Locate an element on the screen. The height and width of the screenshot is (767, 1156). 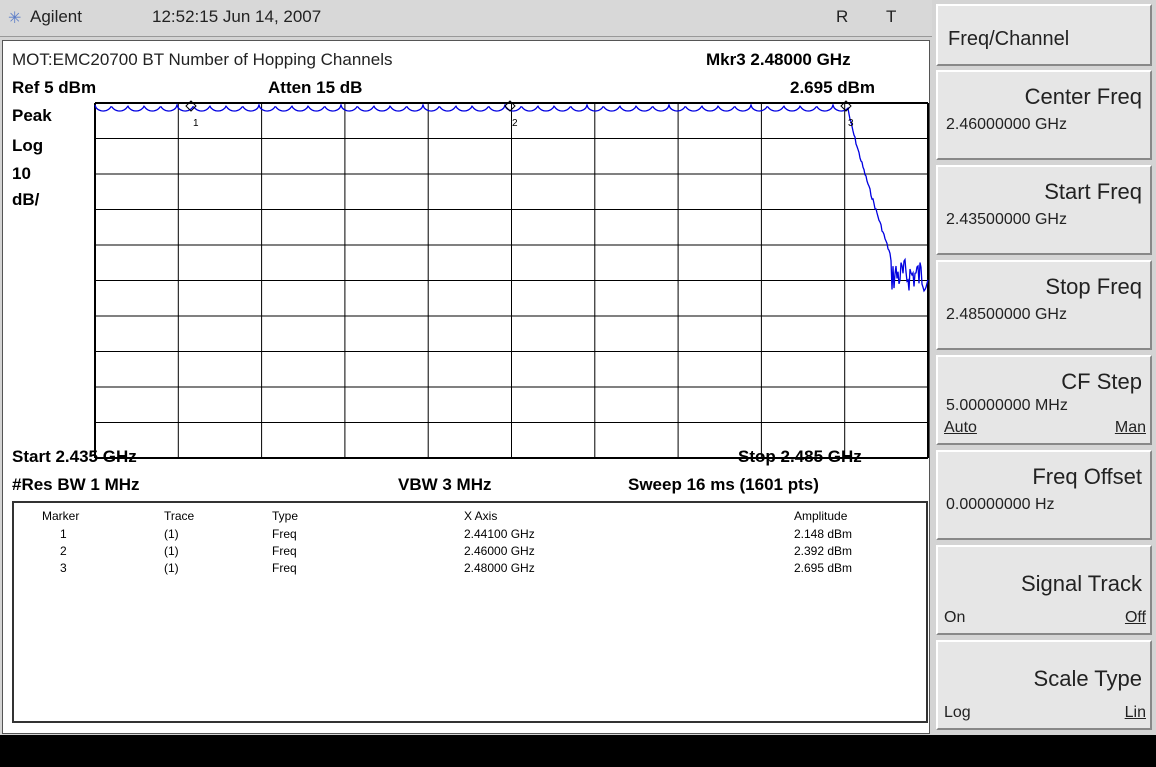
start-freq: Start 2.435 GHz is located at coordinates (74, 456).